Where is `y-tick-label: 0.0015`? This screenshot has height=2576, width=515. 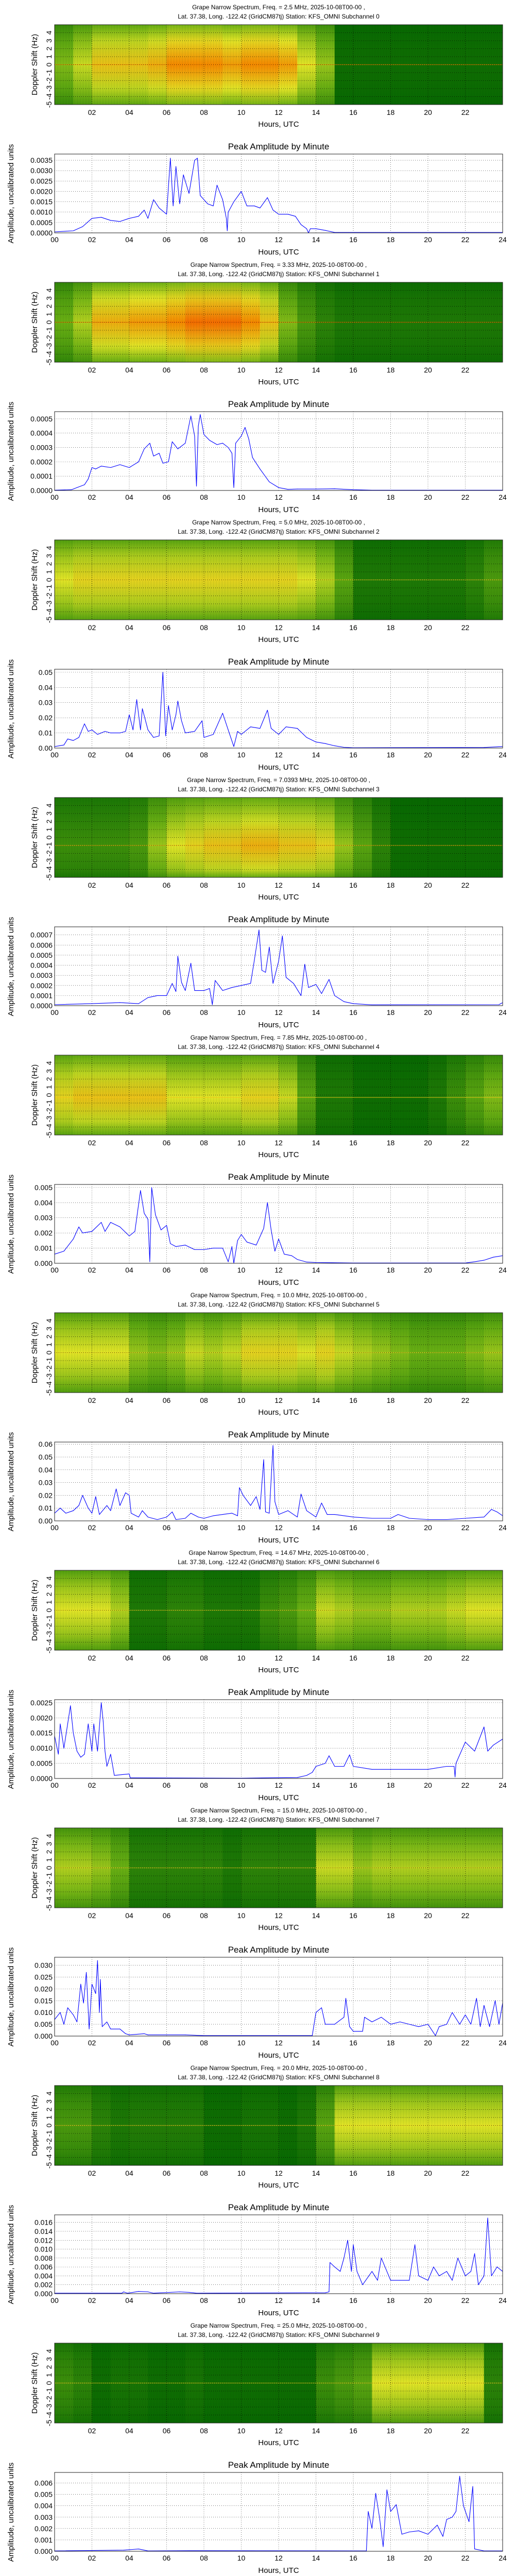
y-tick-label: 0.0015 is located at coordinates (41, 1733).